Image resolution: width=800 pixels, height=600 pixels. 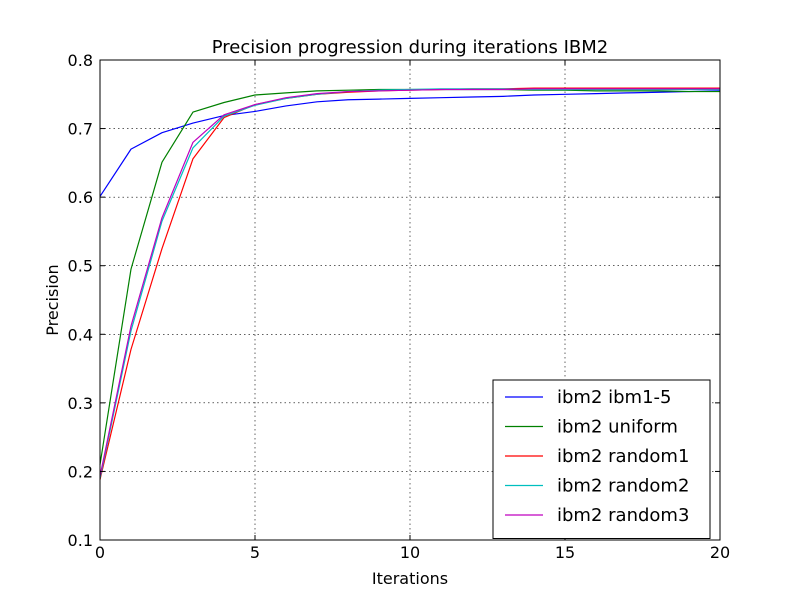 I want to click on x-axis-label: Iterations, so click(x=410, y=578).